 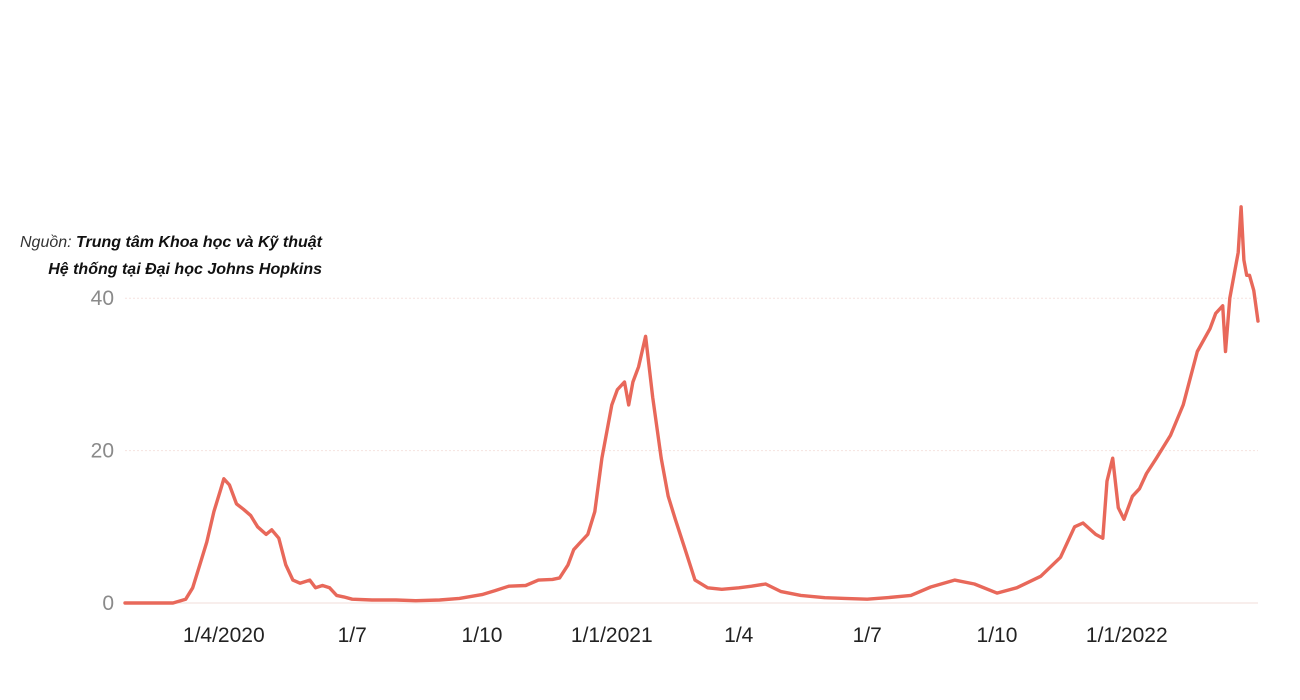 I want to click on y-tick-label: 40, so click(x=102, y=298).